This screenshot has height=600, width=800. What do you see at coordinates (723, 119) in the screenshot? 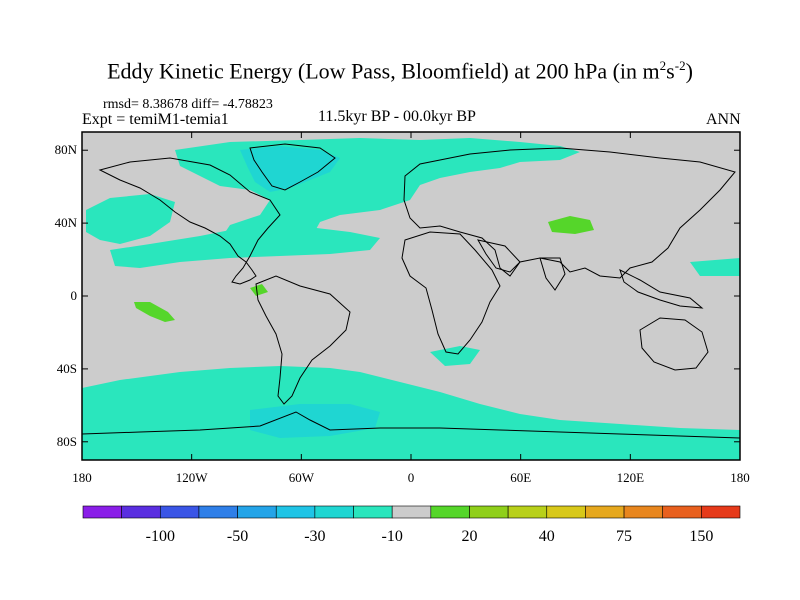
I see `season-label: ANN` at bounding box center [723, 119].